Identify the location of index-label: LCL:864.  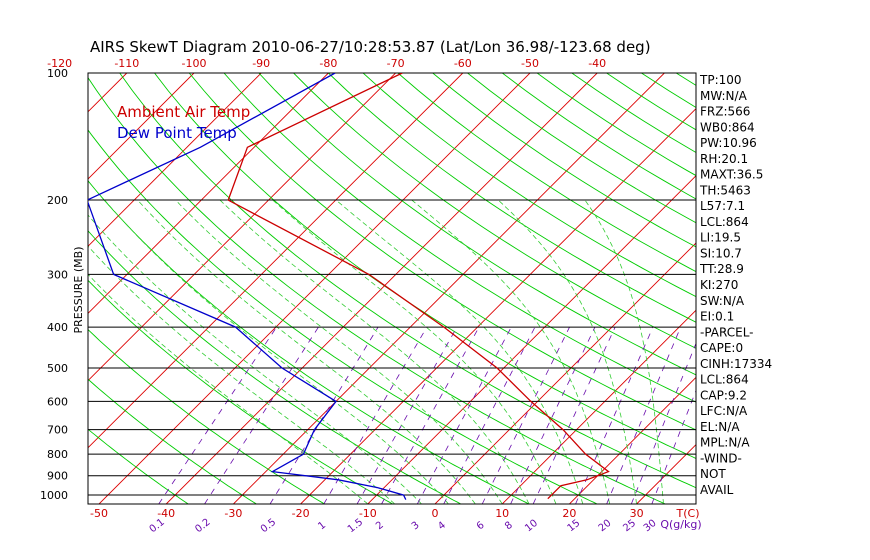
(724, 380).